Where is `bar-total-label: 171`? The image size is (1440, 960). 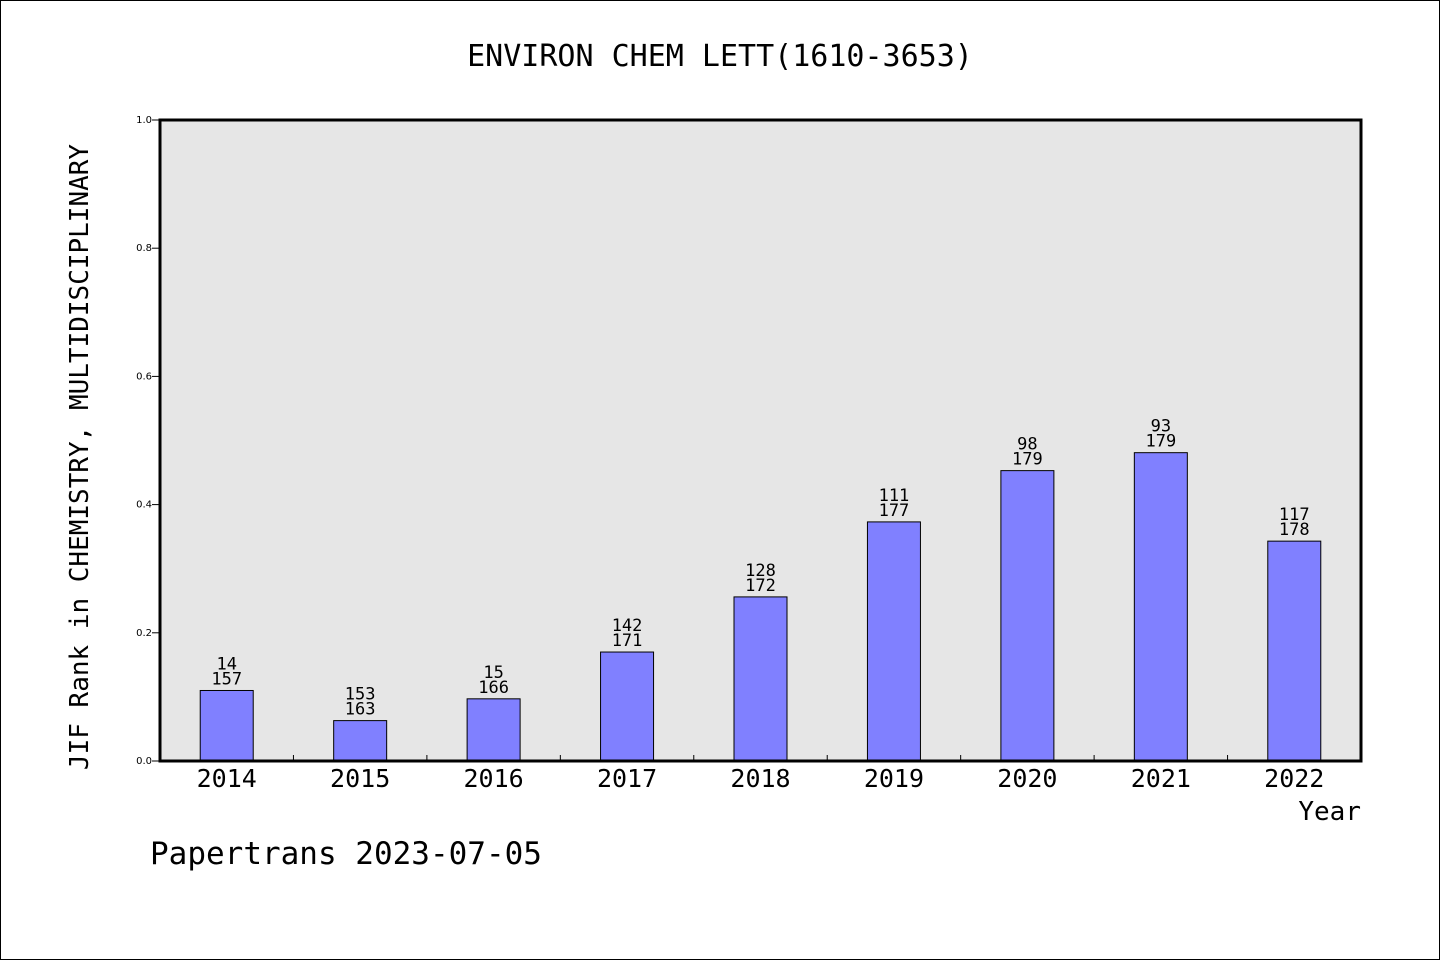
bar-total-label: 171 is located at coordinates (627, 641).